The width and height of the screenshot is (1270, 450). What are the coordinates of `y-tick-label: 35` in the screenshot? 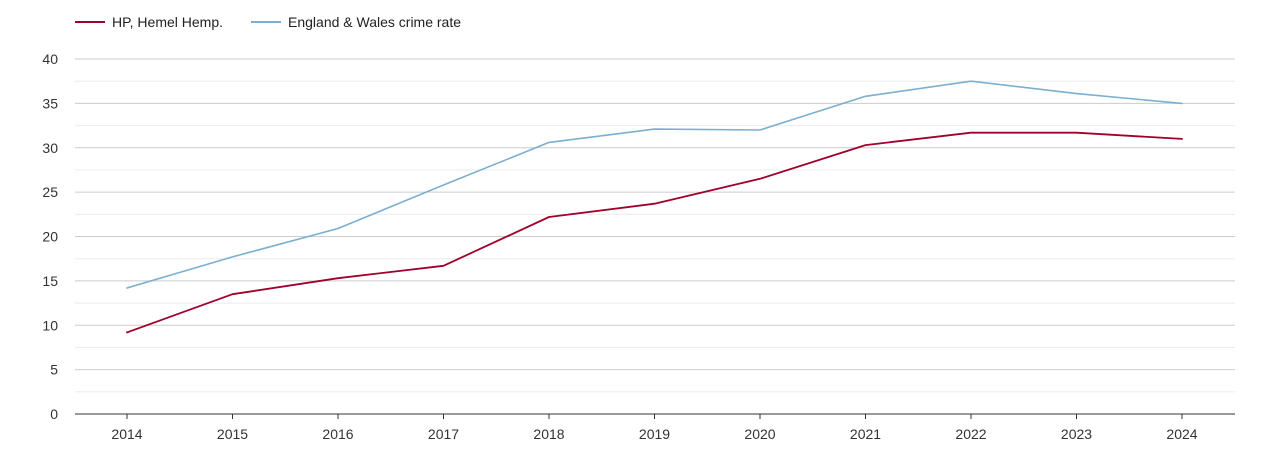 It's located at (50, 103).